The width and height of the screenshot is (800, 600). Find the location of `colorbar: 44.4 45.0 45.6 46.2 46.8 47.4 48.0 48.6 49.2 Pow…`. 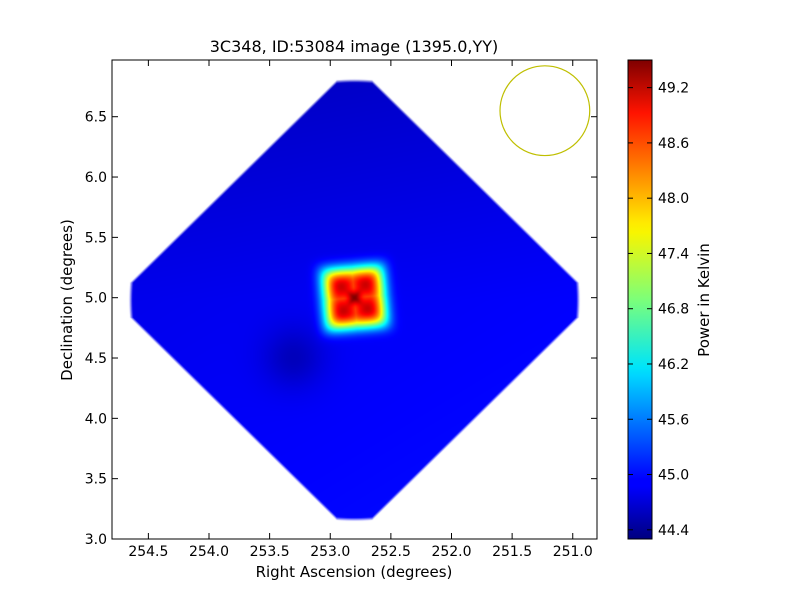

colorbar: 44.4 45.0 45.6 46.2 46.8 47.4 48.0 48.6 49.2 Pow… is located at coordinates (670, 299).